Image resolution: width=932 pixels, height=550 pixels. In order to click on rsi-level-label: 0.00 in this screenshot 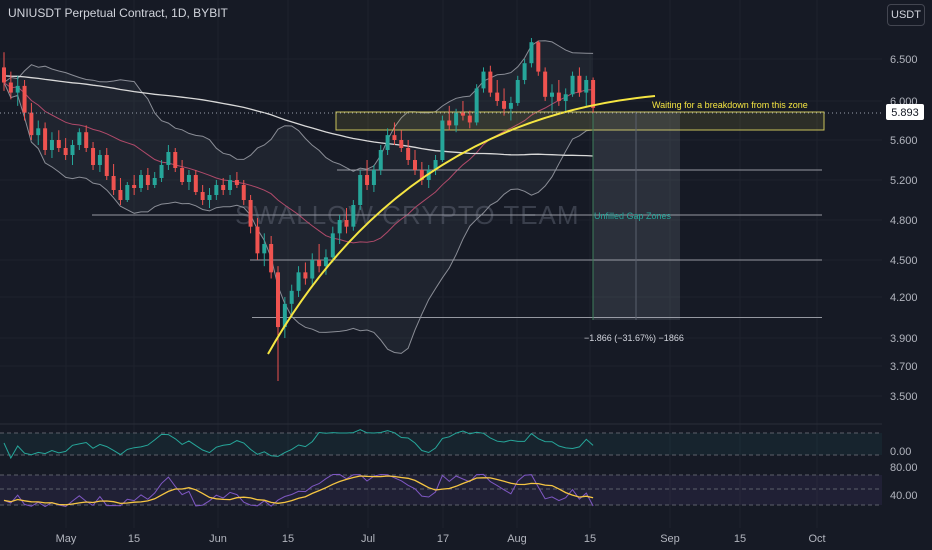, I will do `click(900, 452)`.